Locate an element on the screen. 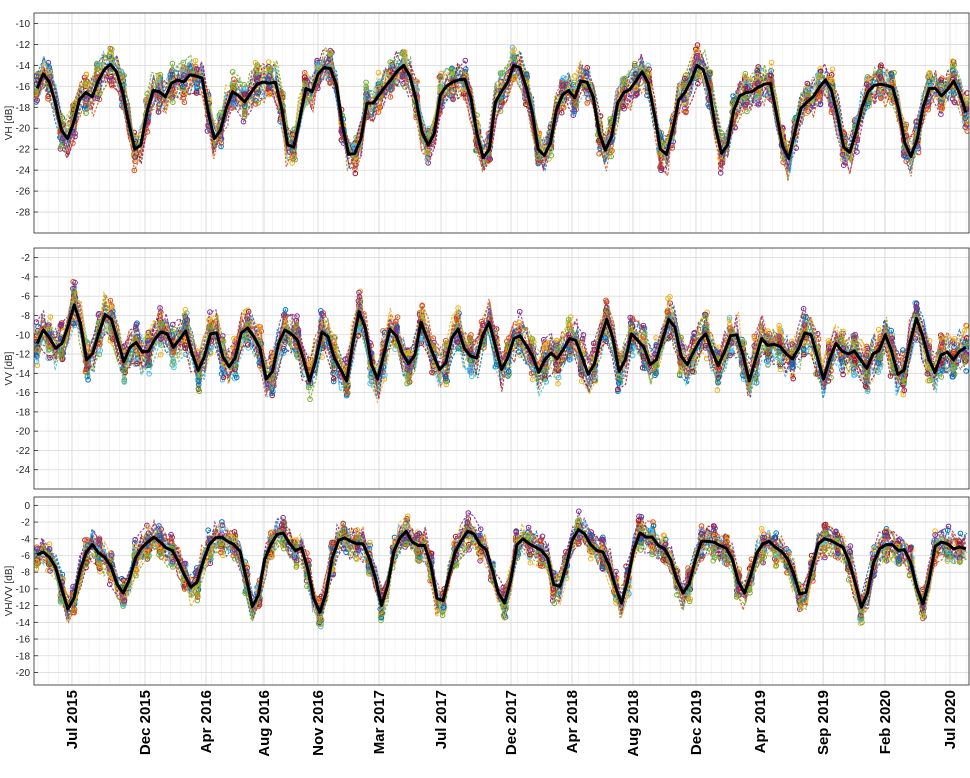 The image size is (970, 778). y-axis-label: VH [dB] is located at coordinates (9, 123).